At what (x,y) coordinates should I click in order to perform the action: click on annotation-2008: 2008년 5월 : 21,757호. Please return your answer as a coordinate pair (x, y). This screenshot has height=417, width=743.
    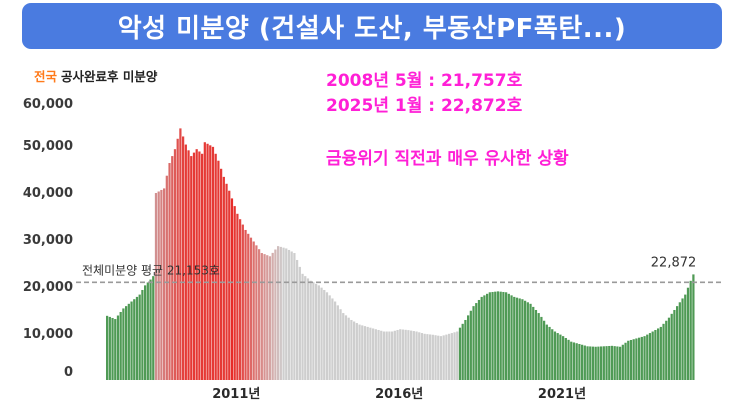
    Looking at the image, I should click on (424, 81).